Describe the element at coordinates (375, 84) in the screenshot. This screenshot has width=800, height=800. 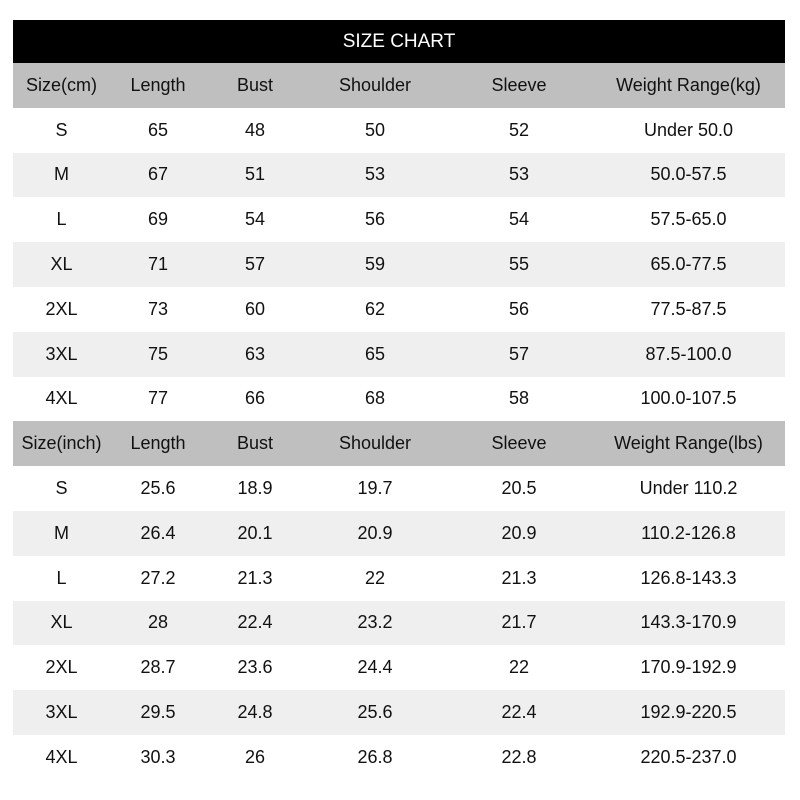
I see `header-cell: Shoulder` at that location.